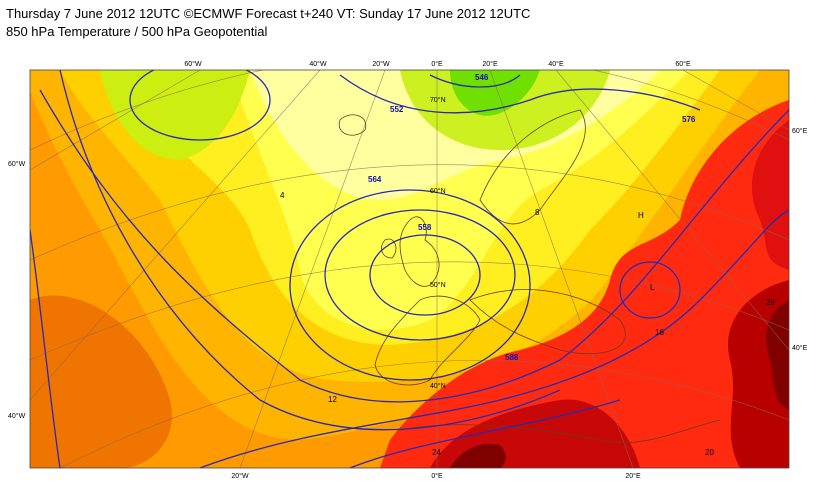 This screenshot has height=487, width=819. I want to click on contour-label: 8, so click(537, 212).